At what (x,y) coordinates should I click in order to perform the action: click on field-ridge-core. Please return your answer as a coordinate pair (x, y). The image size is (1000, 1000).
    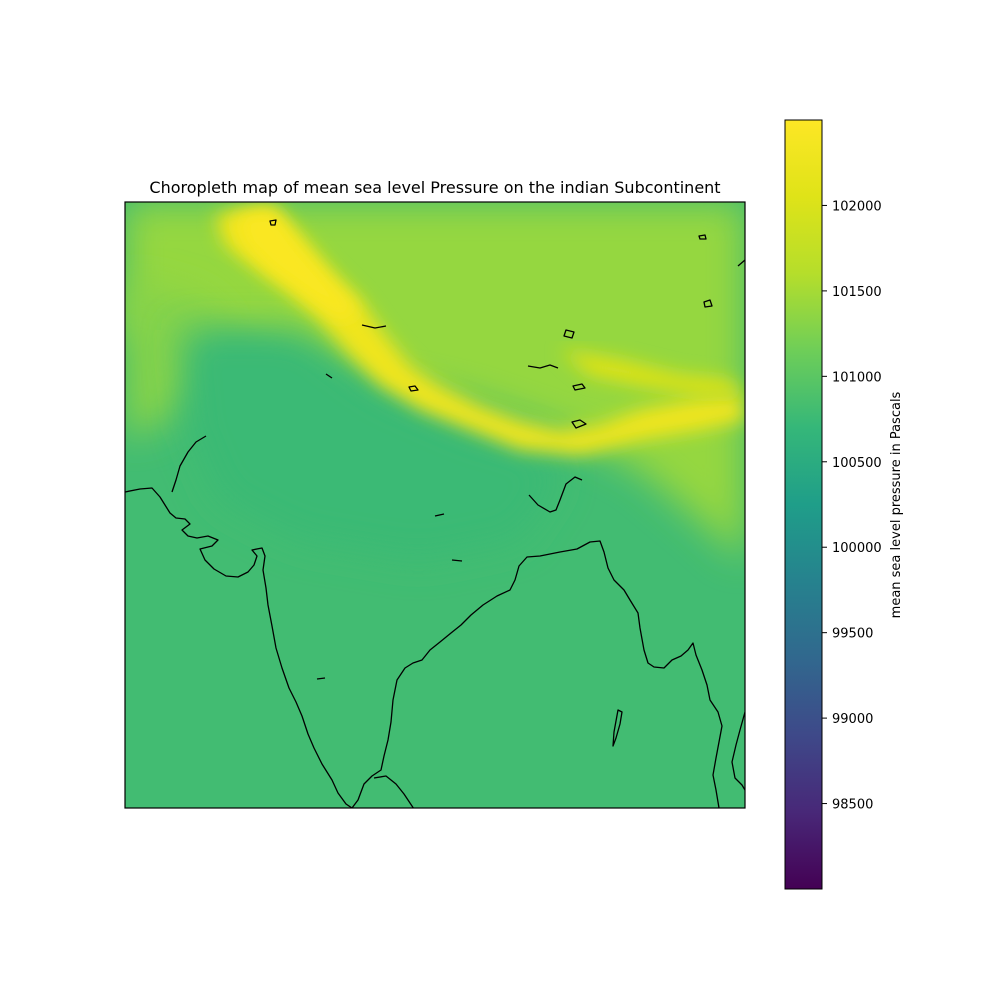
    Looking at the image, I should click on (297, 265).